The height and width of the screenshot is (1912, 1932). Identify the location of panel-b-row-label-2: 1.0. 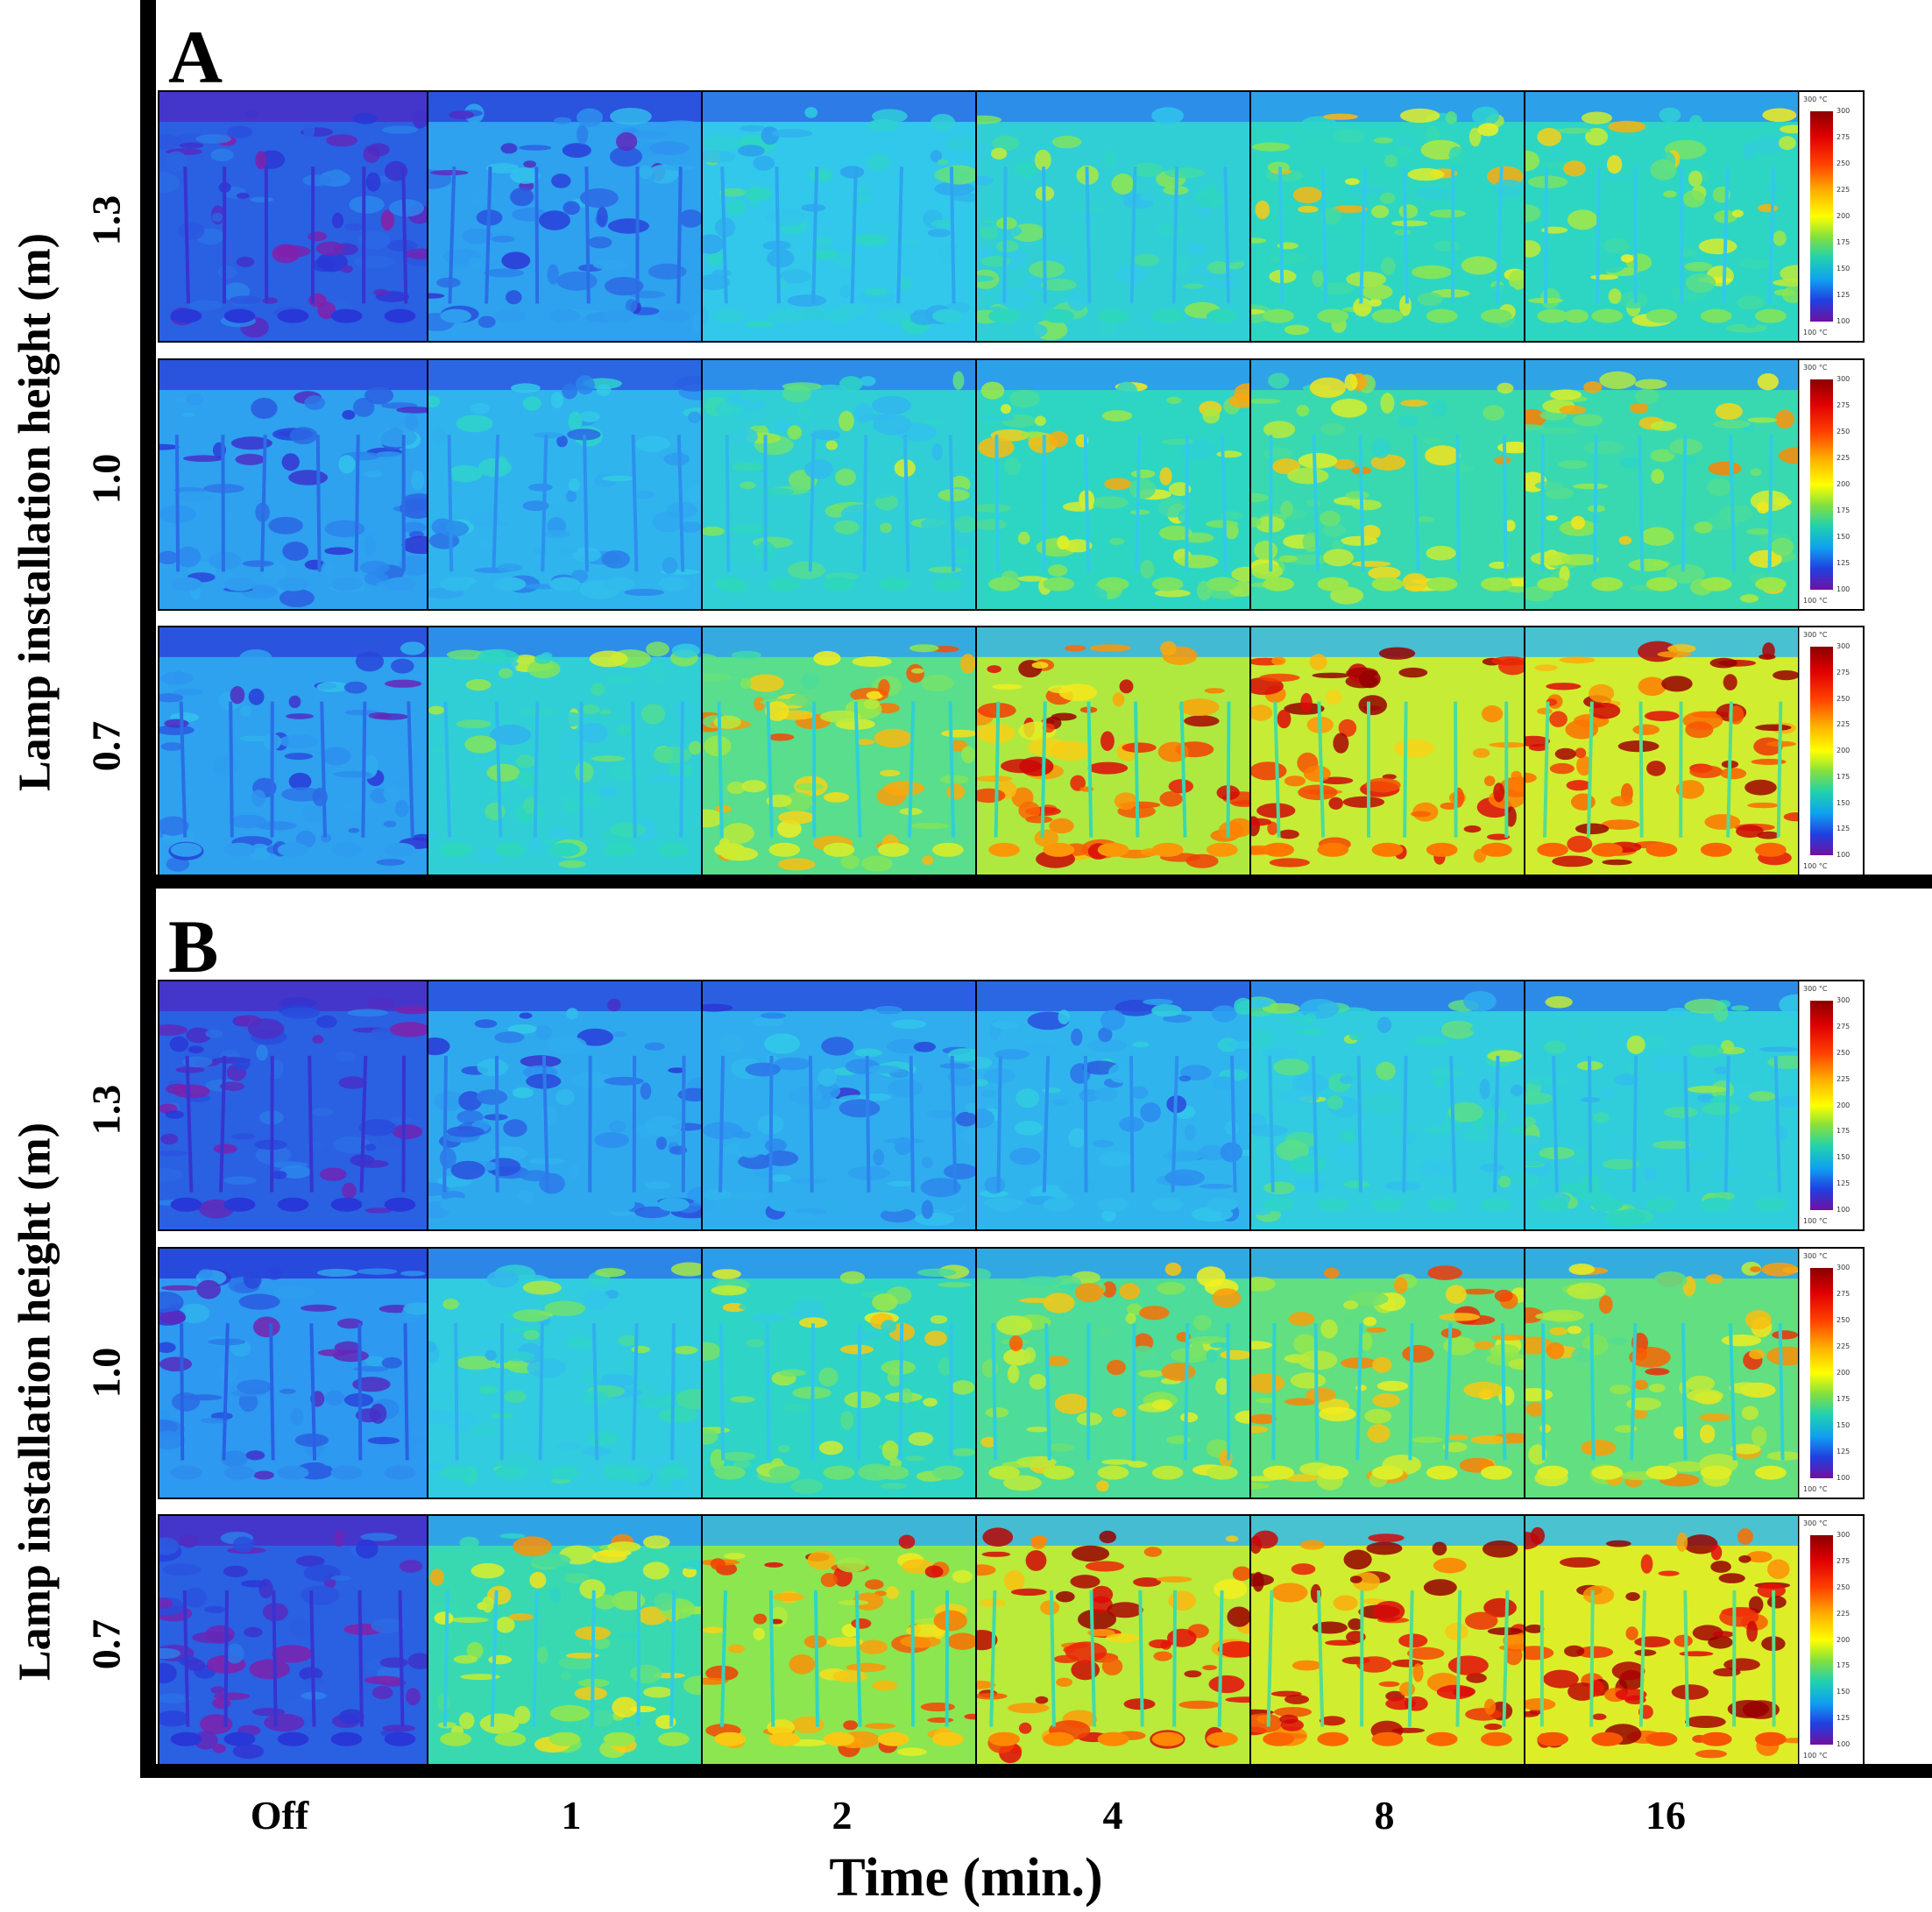
(106, 1373).